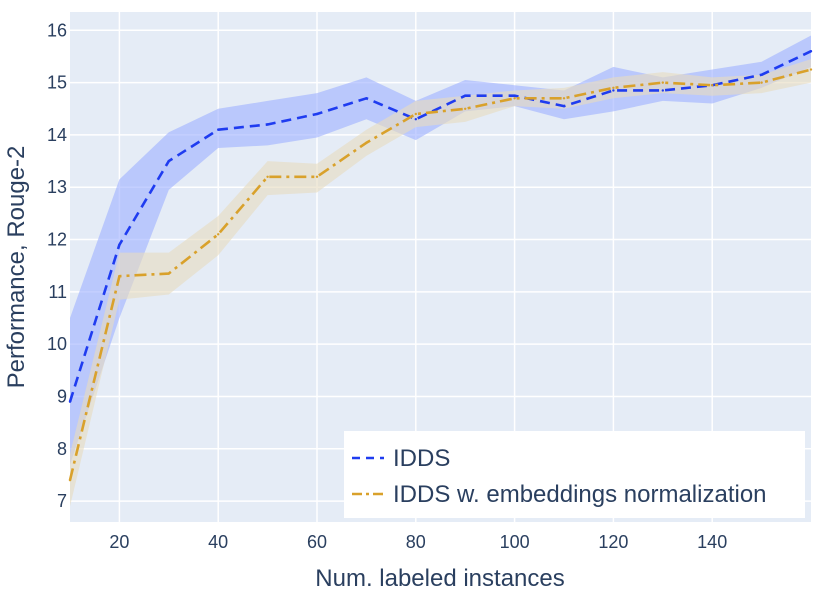  What do you see at coordinates (712, 542) in the screenshot?
I see `x-tick-label-140: 140` at bounding box center [712, 542].